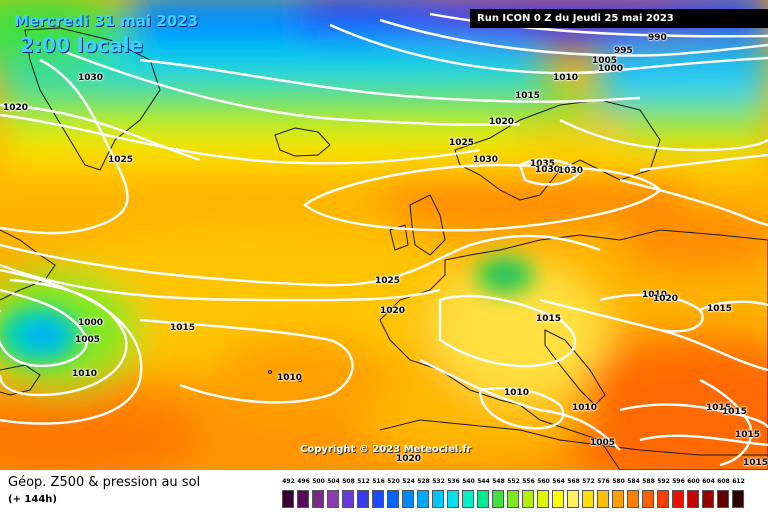  What do you see at coordinates (588, 481) in the screenshot?
I see `legend-tick-label: 572` at bounding box center [588, 481].